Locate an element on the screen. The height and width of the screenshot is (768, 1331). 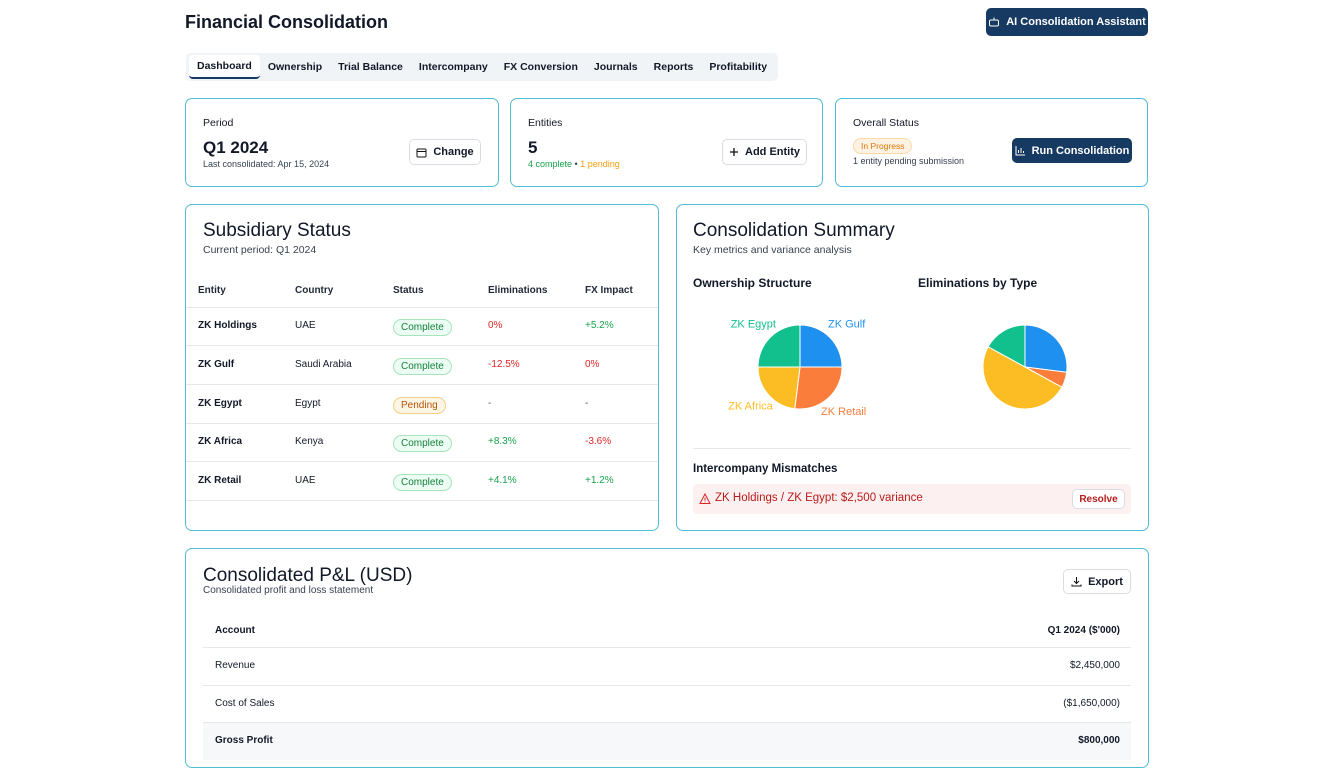
table-cell: $2,450,000 is located at coordinates (1094, 665).